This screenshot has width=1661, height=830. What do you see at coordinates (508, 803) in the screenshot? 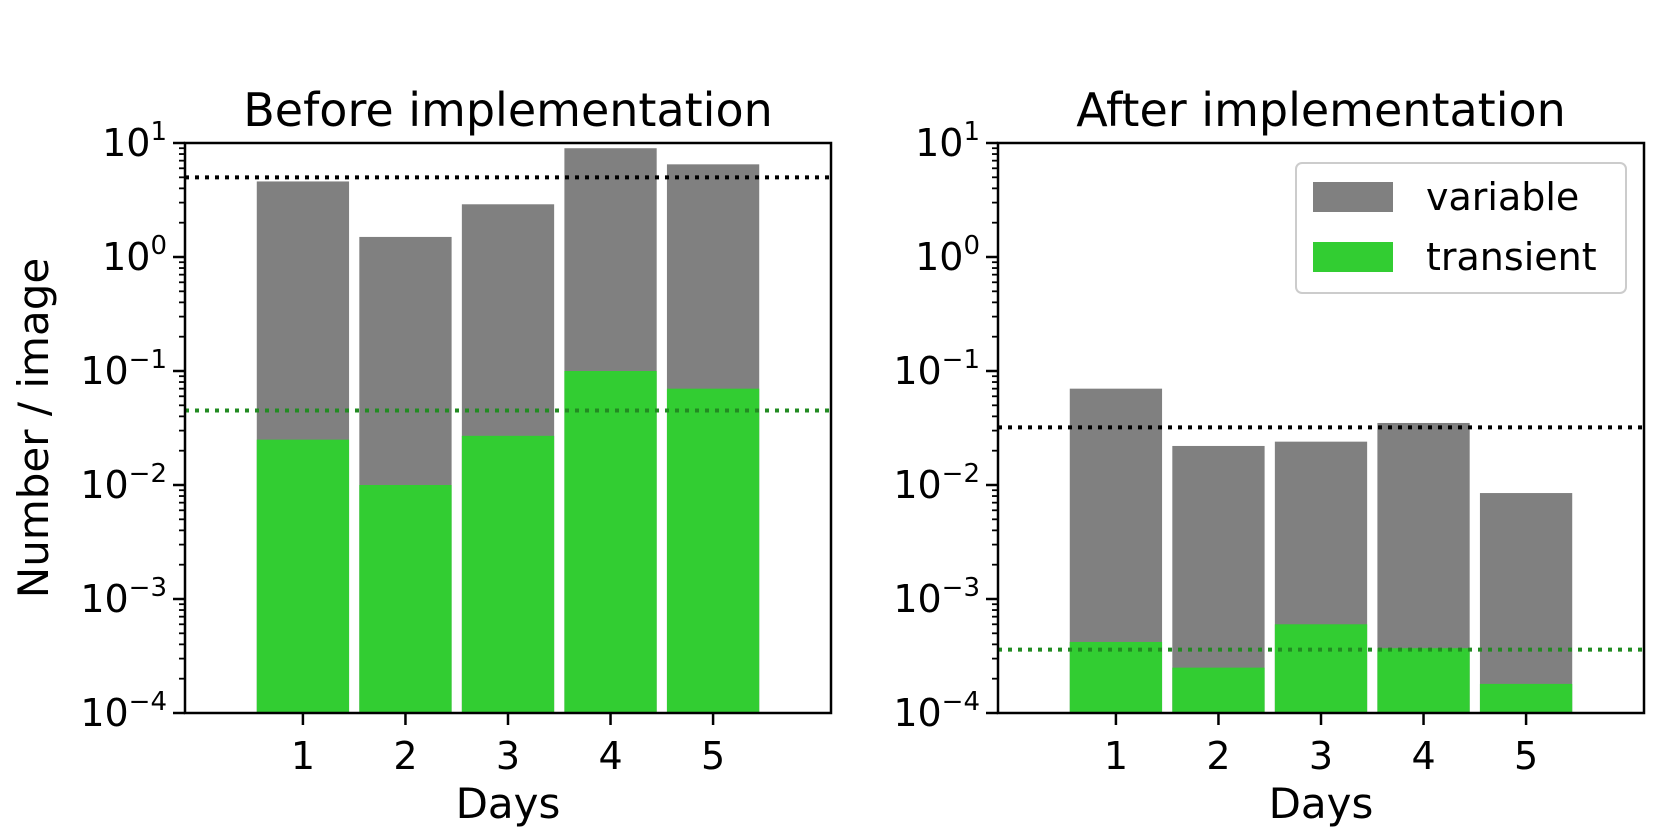
I see `panel-before-xlabel: Days` at bounding box center [508, 803].